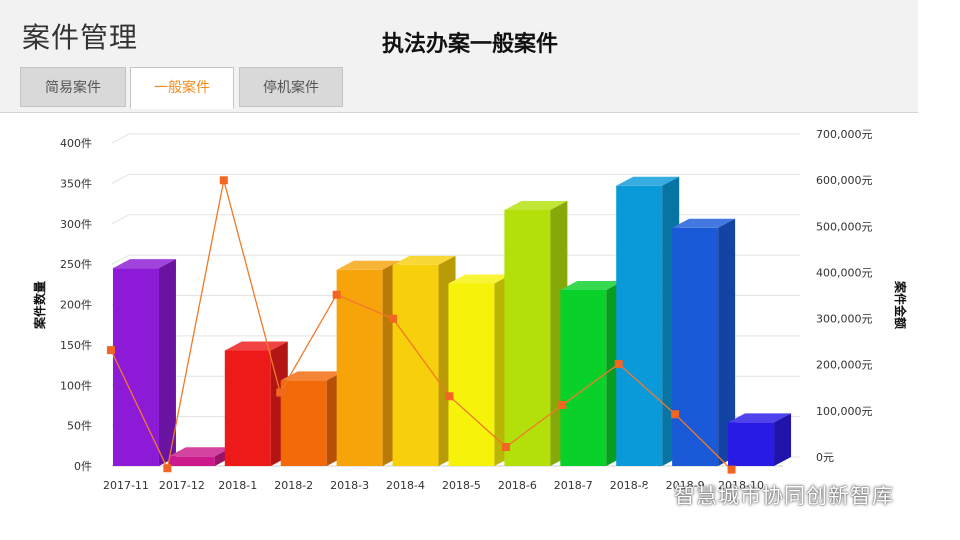 The image size is (960, 540). Describe the element at coordinates (76, 264) in the screenshot. I see `left-axis-tick-label: 250件` at that location.